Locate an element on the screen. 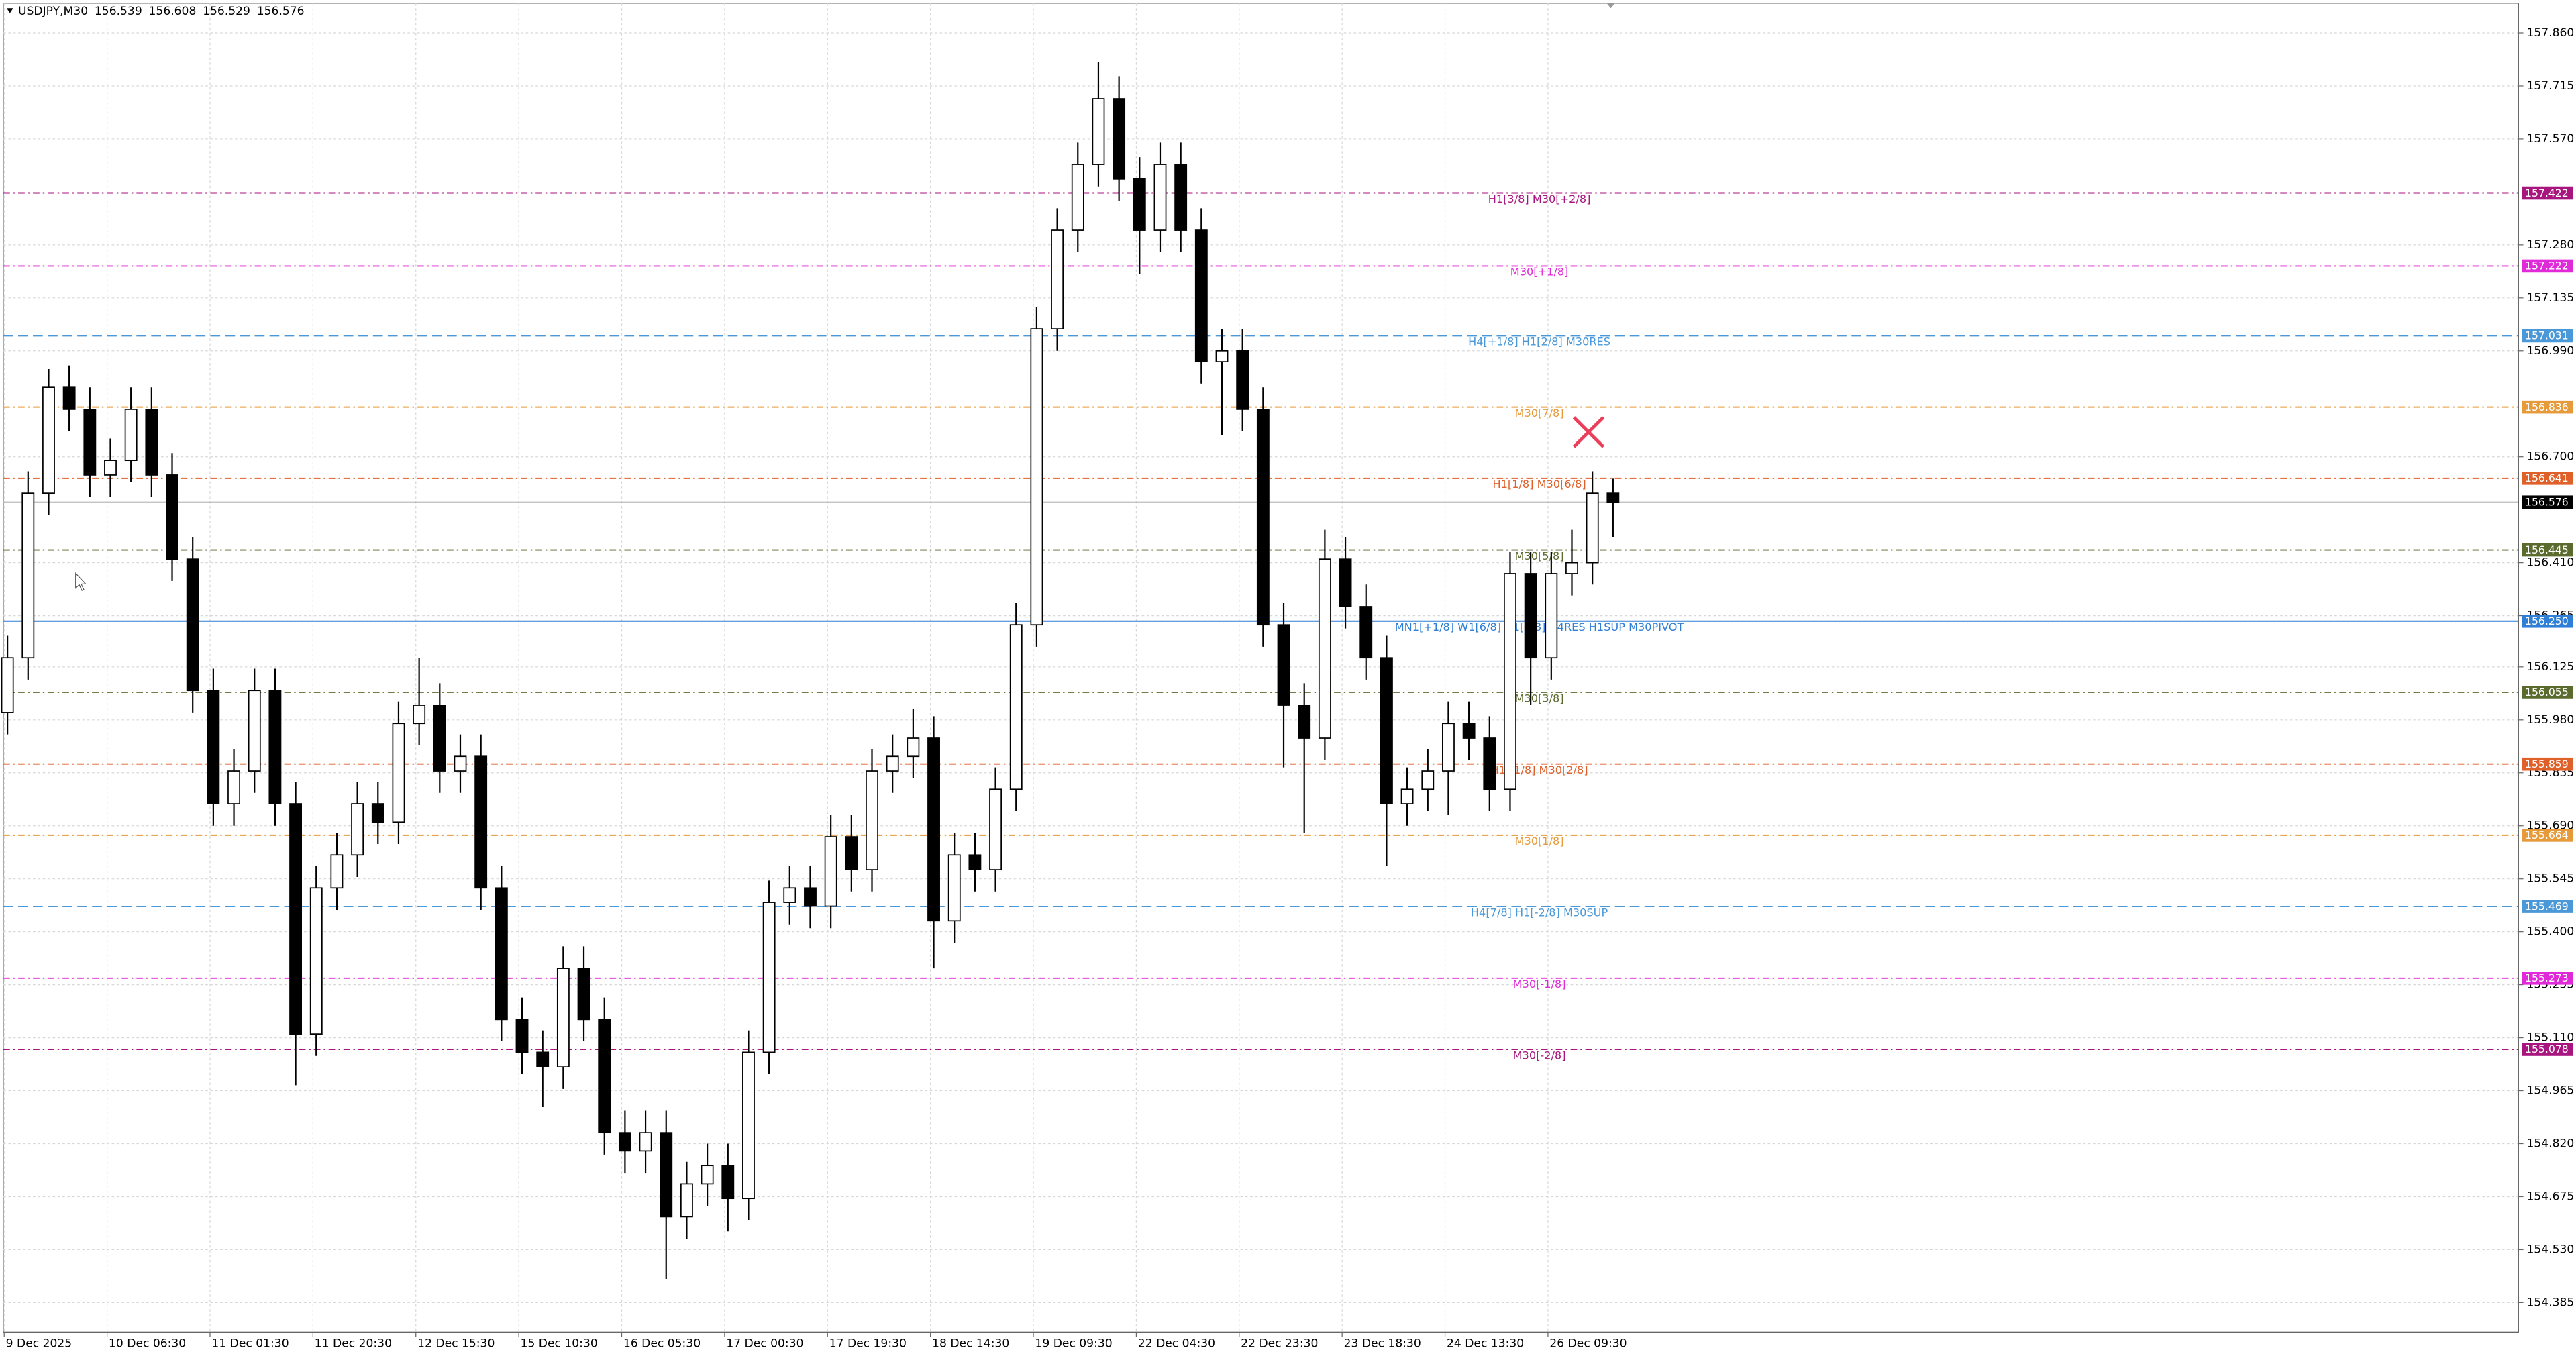 The image size is (2576, 1356). header: USDJPY,M30 156.539 156.608 156.529 156.576 is located at coordinates (161, 11).